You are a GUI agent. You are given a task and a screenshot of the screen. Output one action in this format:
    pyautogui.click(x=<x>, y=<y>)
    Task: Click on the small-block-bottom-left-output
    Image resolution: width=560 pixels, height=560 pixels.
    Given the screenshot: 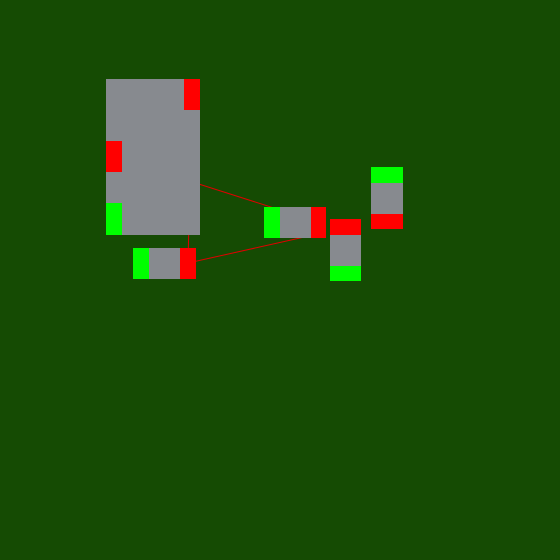 What is the action you would take?
    pyautogui.click(x=188, y=263)
    